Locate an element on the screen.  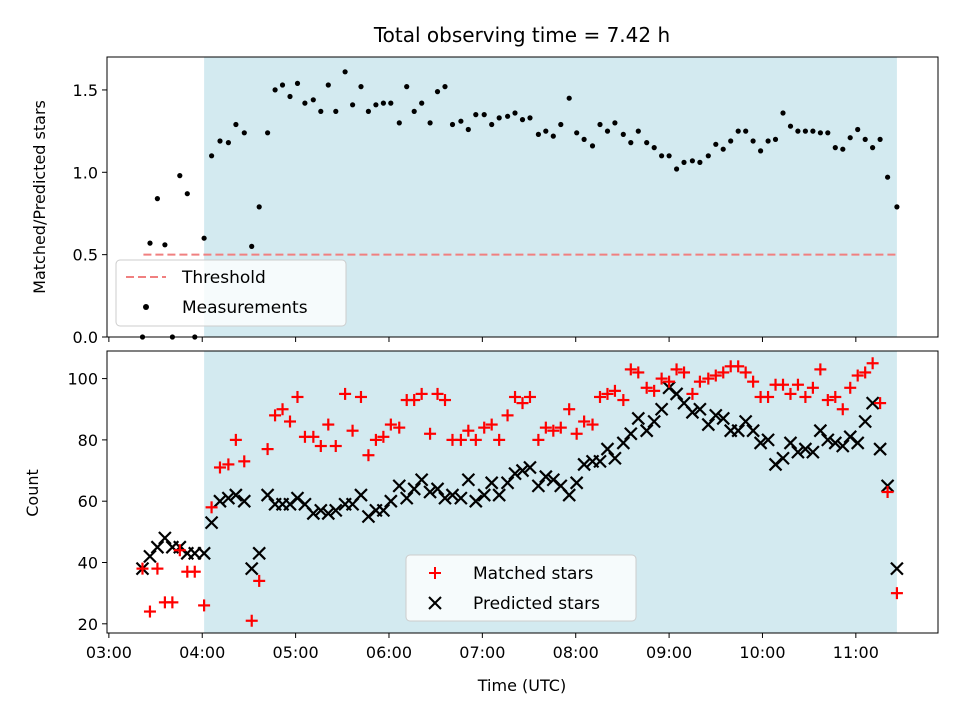
x-tick-label-8: 11:00 is located at coordinates (856, 652).